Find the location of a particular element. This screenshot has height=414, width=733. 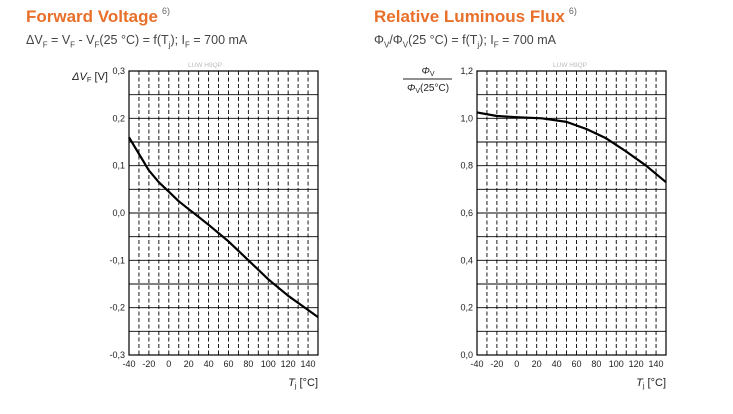

c1-ytick-label: -0,2 is located at coordinates (117, 308).